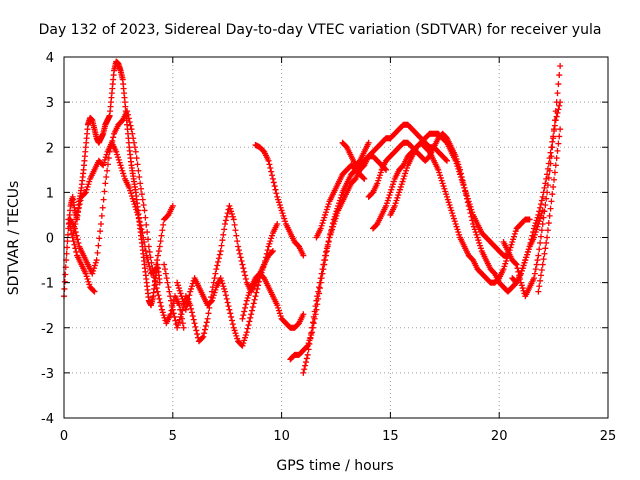  Describe the element at coordinates (532, 181) in the screenshot. I see `series-seg-q` at that location.